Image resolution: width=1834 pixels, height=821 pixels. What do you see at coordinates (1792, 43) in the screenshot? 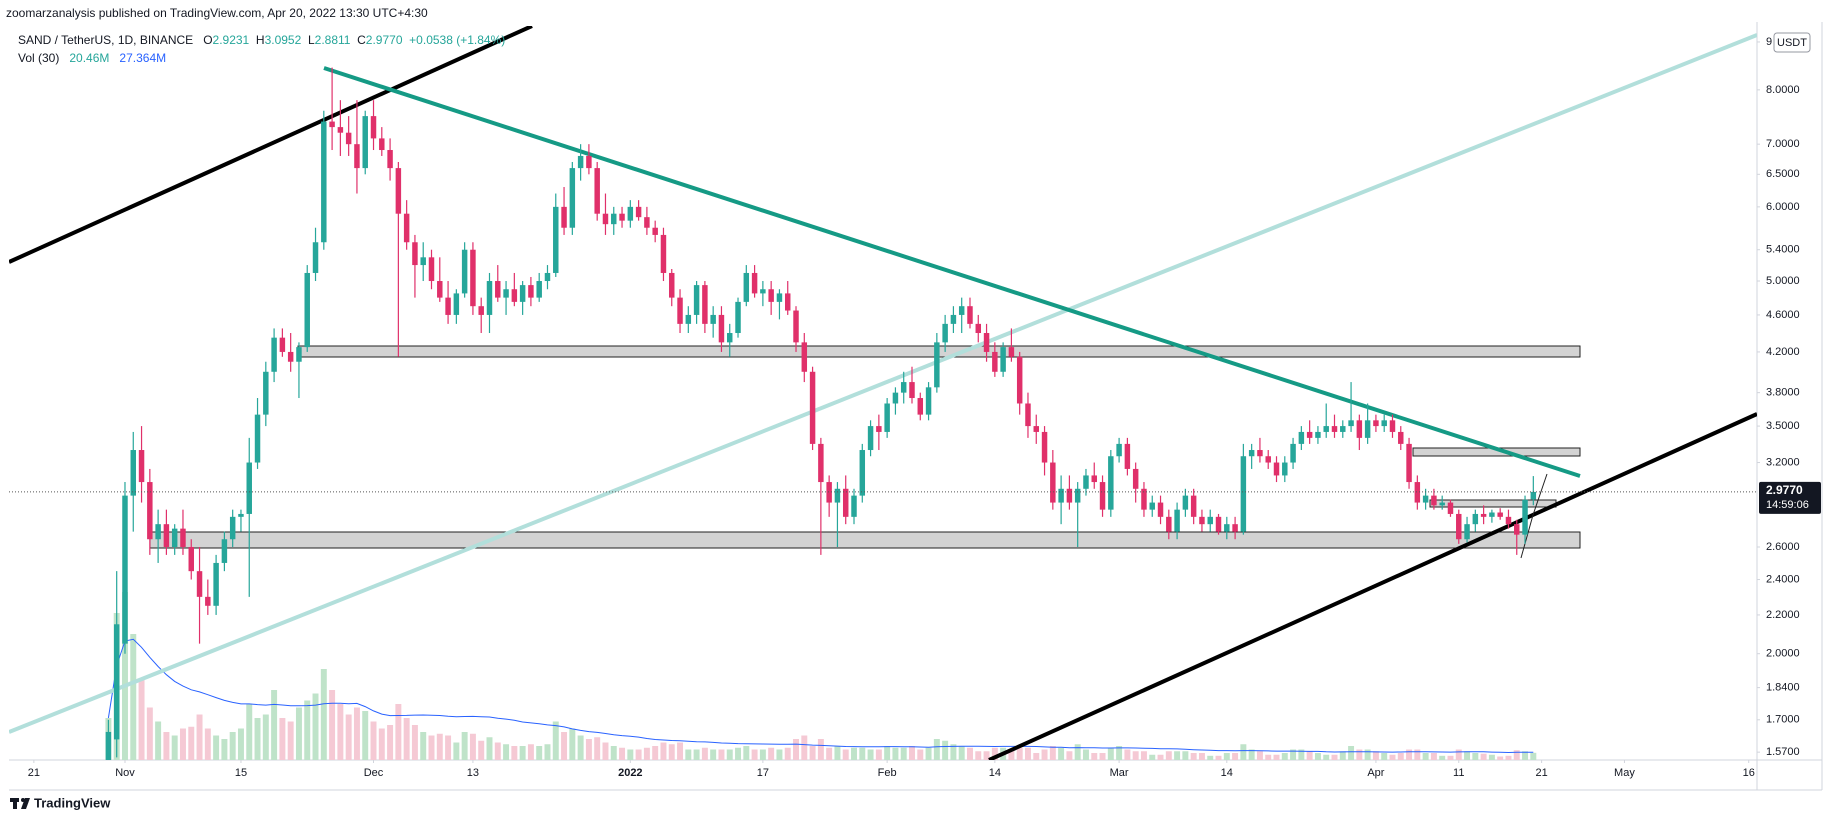
I see `currency-label: USDT` at bounding box center [1792, 43].